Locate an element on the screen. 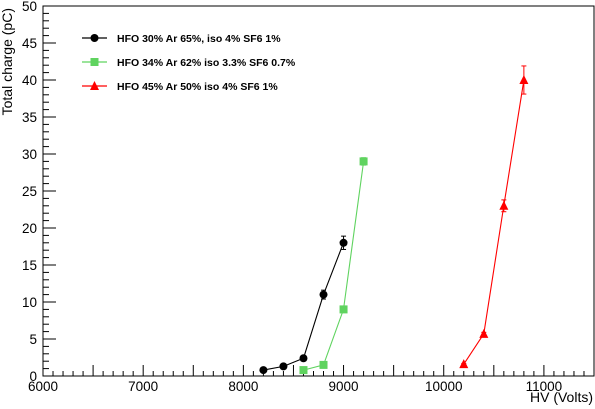  legend-entry-1: HFO 30% Ar 65%, iso 4% SF6 1% is located at coordinates (181, 39).